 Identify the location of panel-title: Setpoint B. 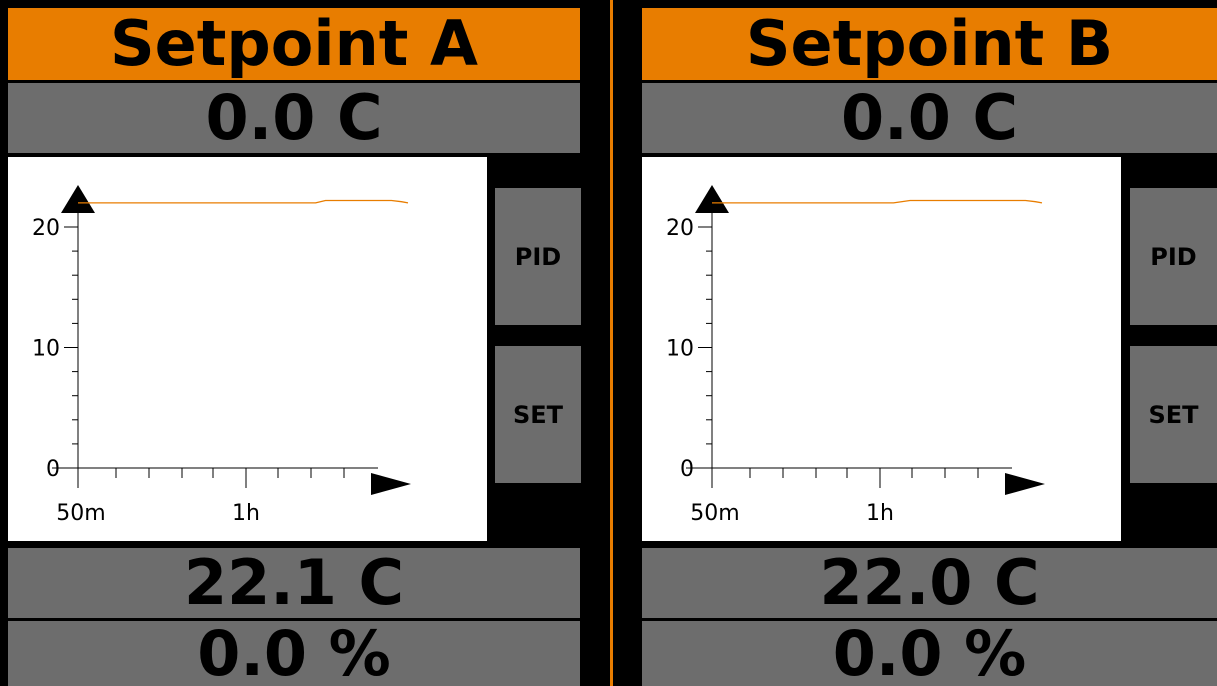
(929, 44).